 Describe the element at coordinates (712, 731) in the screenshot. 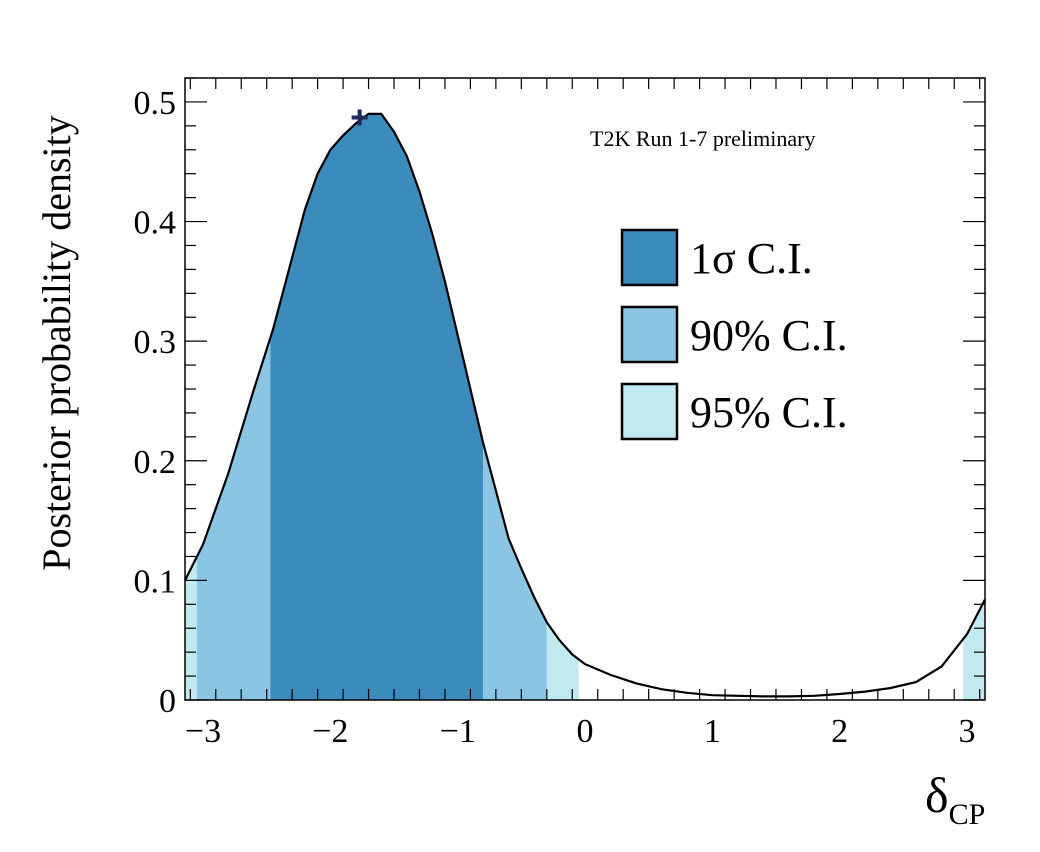

I see `x-tick-label: 1` at that location.